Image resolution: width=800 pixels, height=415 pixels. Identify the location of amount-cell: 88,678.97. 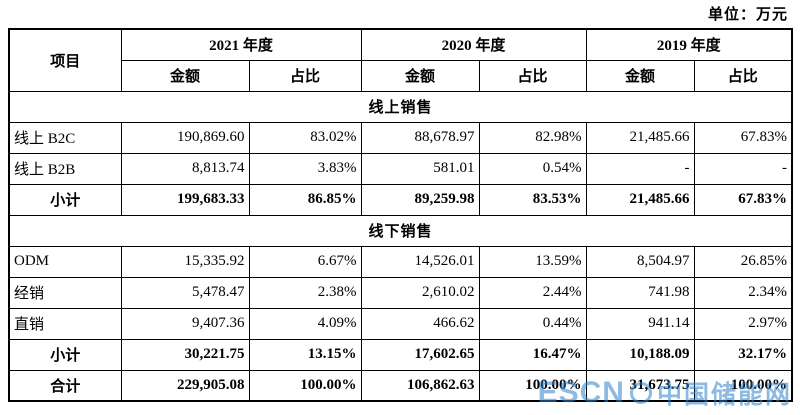
(420, 137).